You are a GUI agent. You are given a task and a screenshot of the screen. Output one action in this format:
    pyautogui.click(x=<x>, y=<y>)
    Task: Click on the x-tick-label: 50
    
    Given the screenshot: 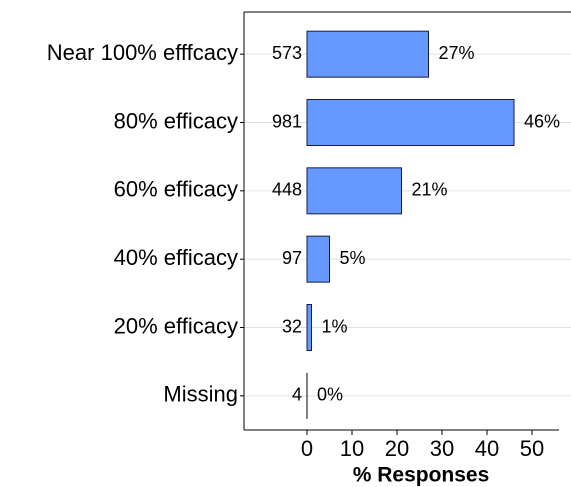 What is the action you would take?
    pyautogui.click(x=532, y=448)
    